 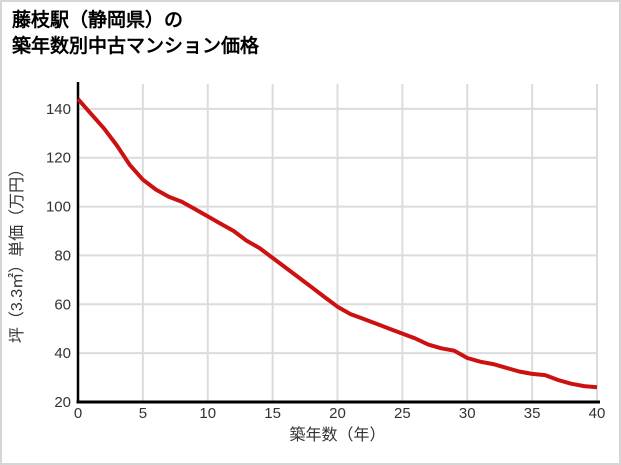 What do you see at coordinates (62, 255) in the screenshot?
I see `y-tick-label: 80` at bounding box center [62, 255].